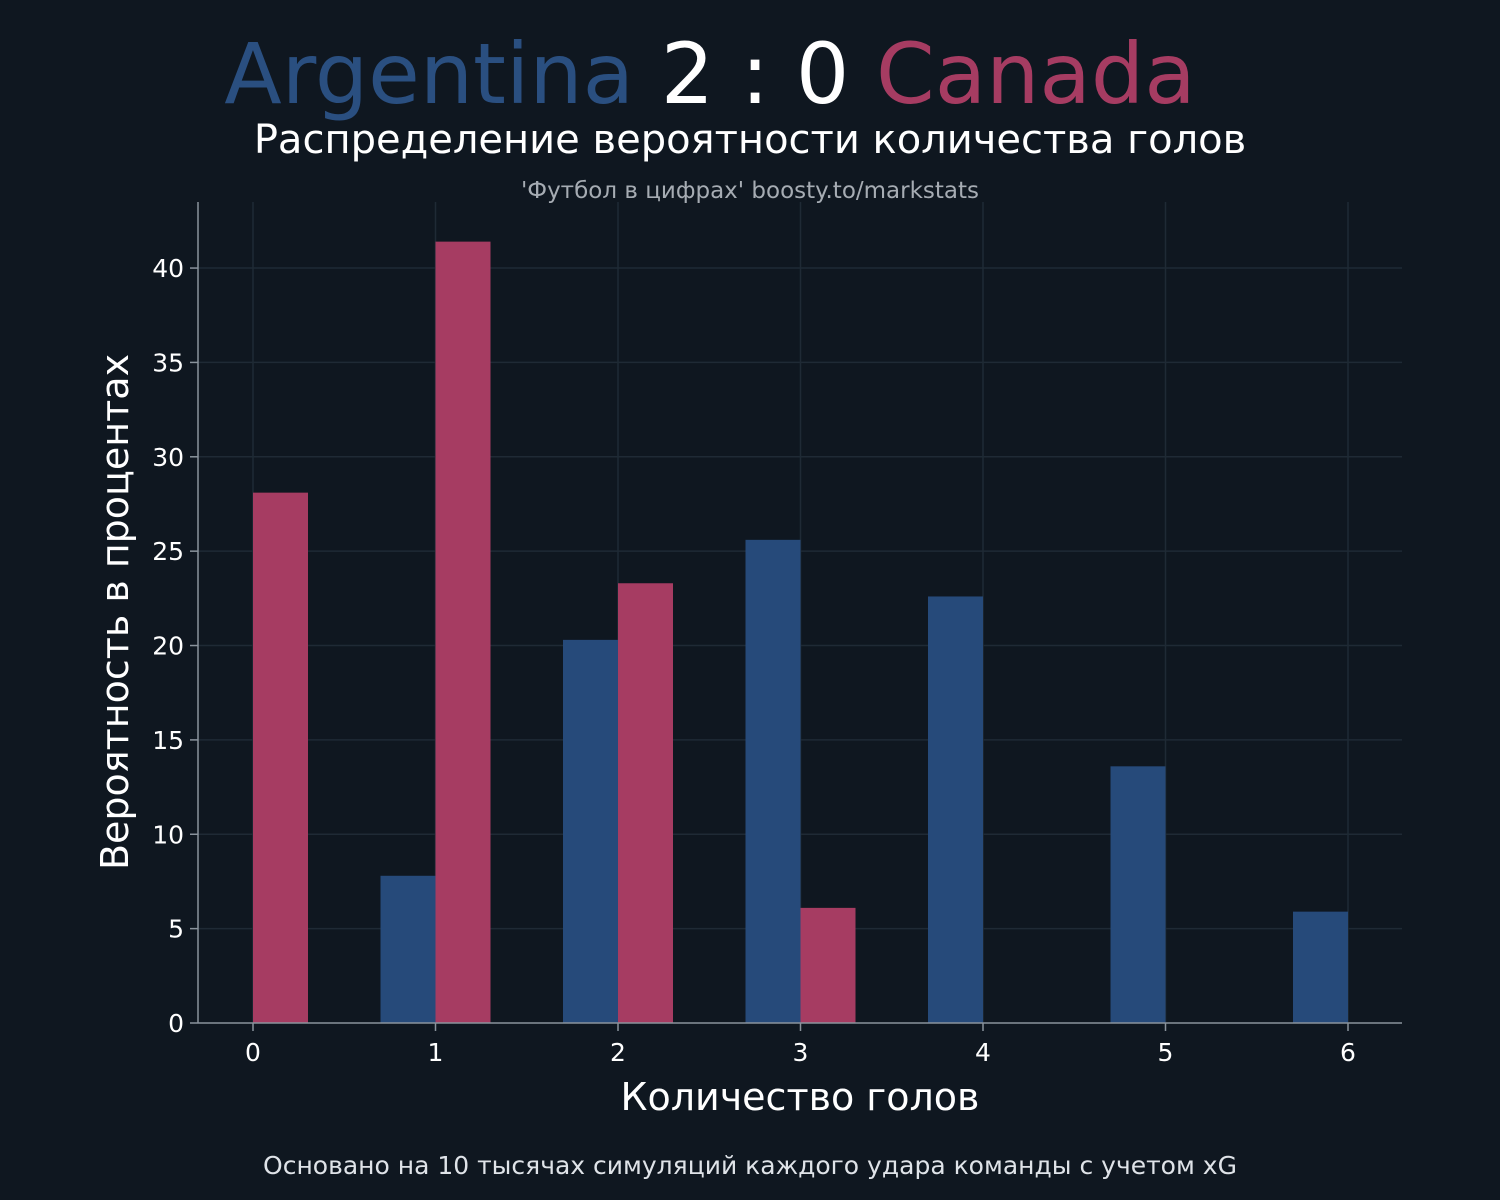  I want to click on x-tick-label: 1, so click(436, 1052).